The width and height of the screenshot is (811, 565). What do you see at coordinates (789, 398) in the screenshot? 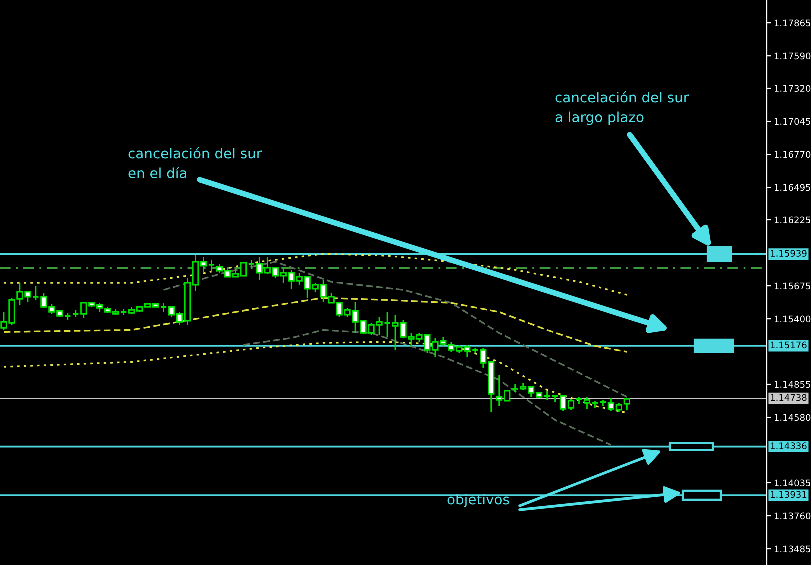
I see `ref-line-label: 1.14738` at bounding box center [789, 398].